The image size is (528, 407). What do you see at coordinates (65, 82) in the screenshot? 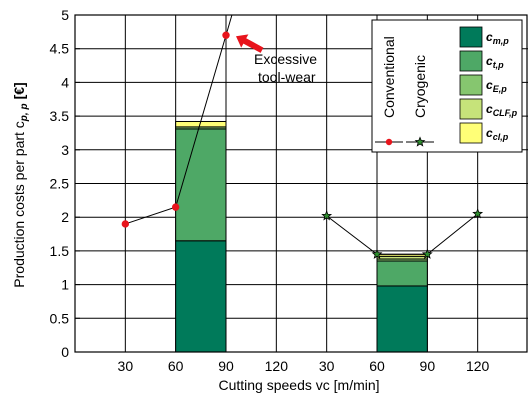
I see `y-tick-label: 4` at bounding box center [65, 82].